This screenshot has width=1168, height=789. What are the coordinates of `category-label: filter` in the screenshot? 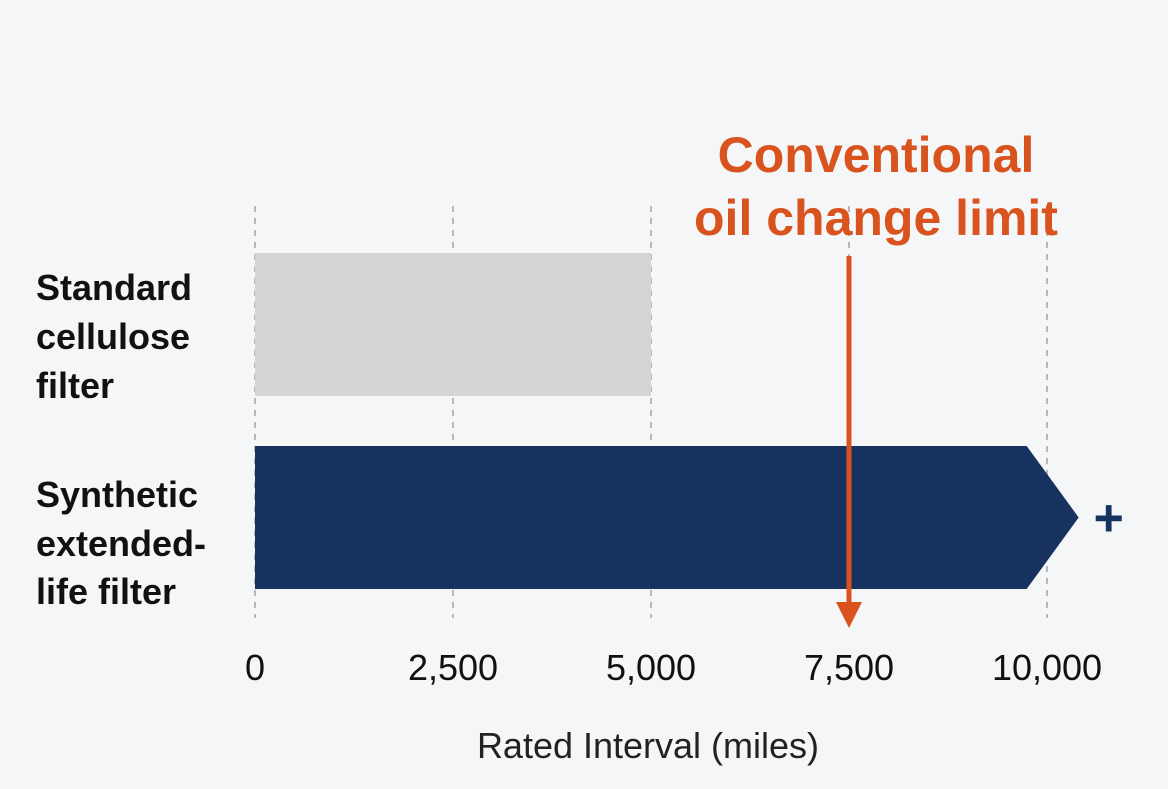 It's located at (75, 385).